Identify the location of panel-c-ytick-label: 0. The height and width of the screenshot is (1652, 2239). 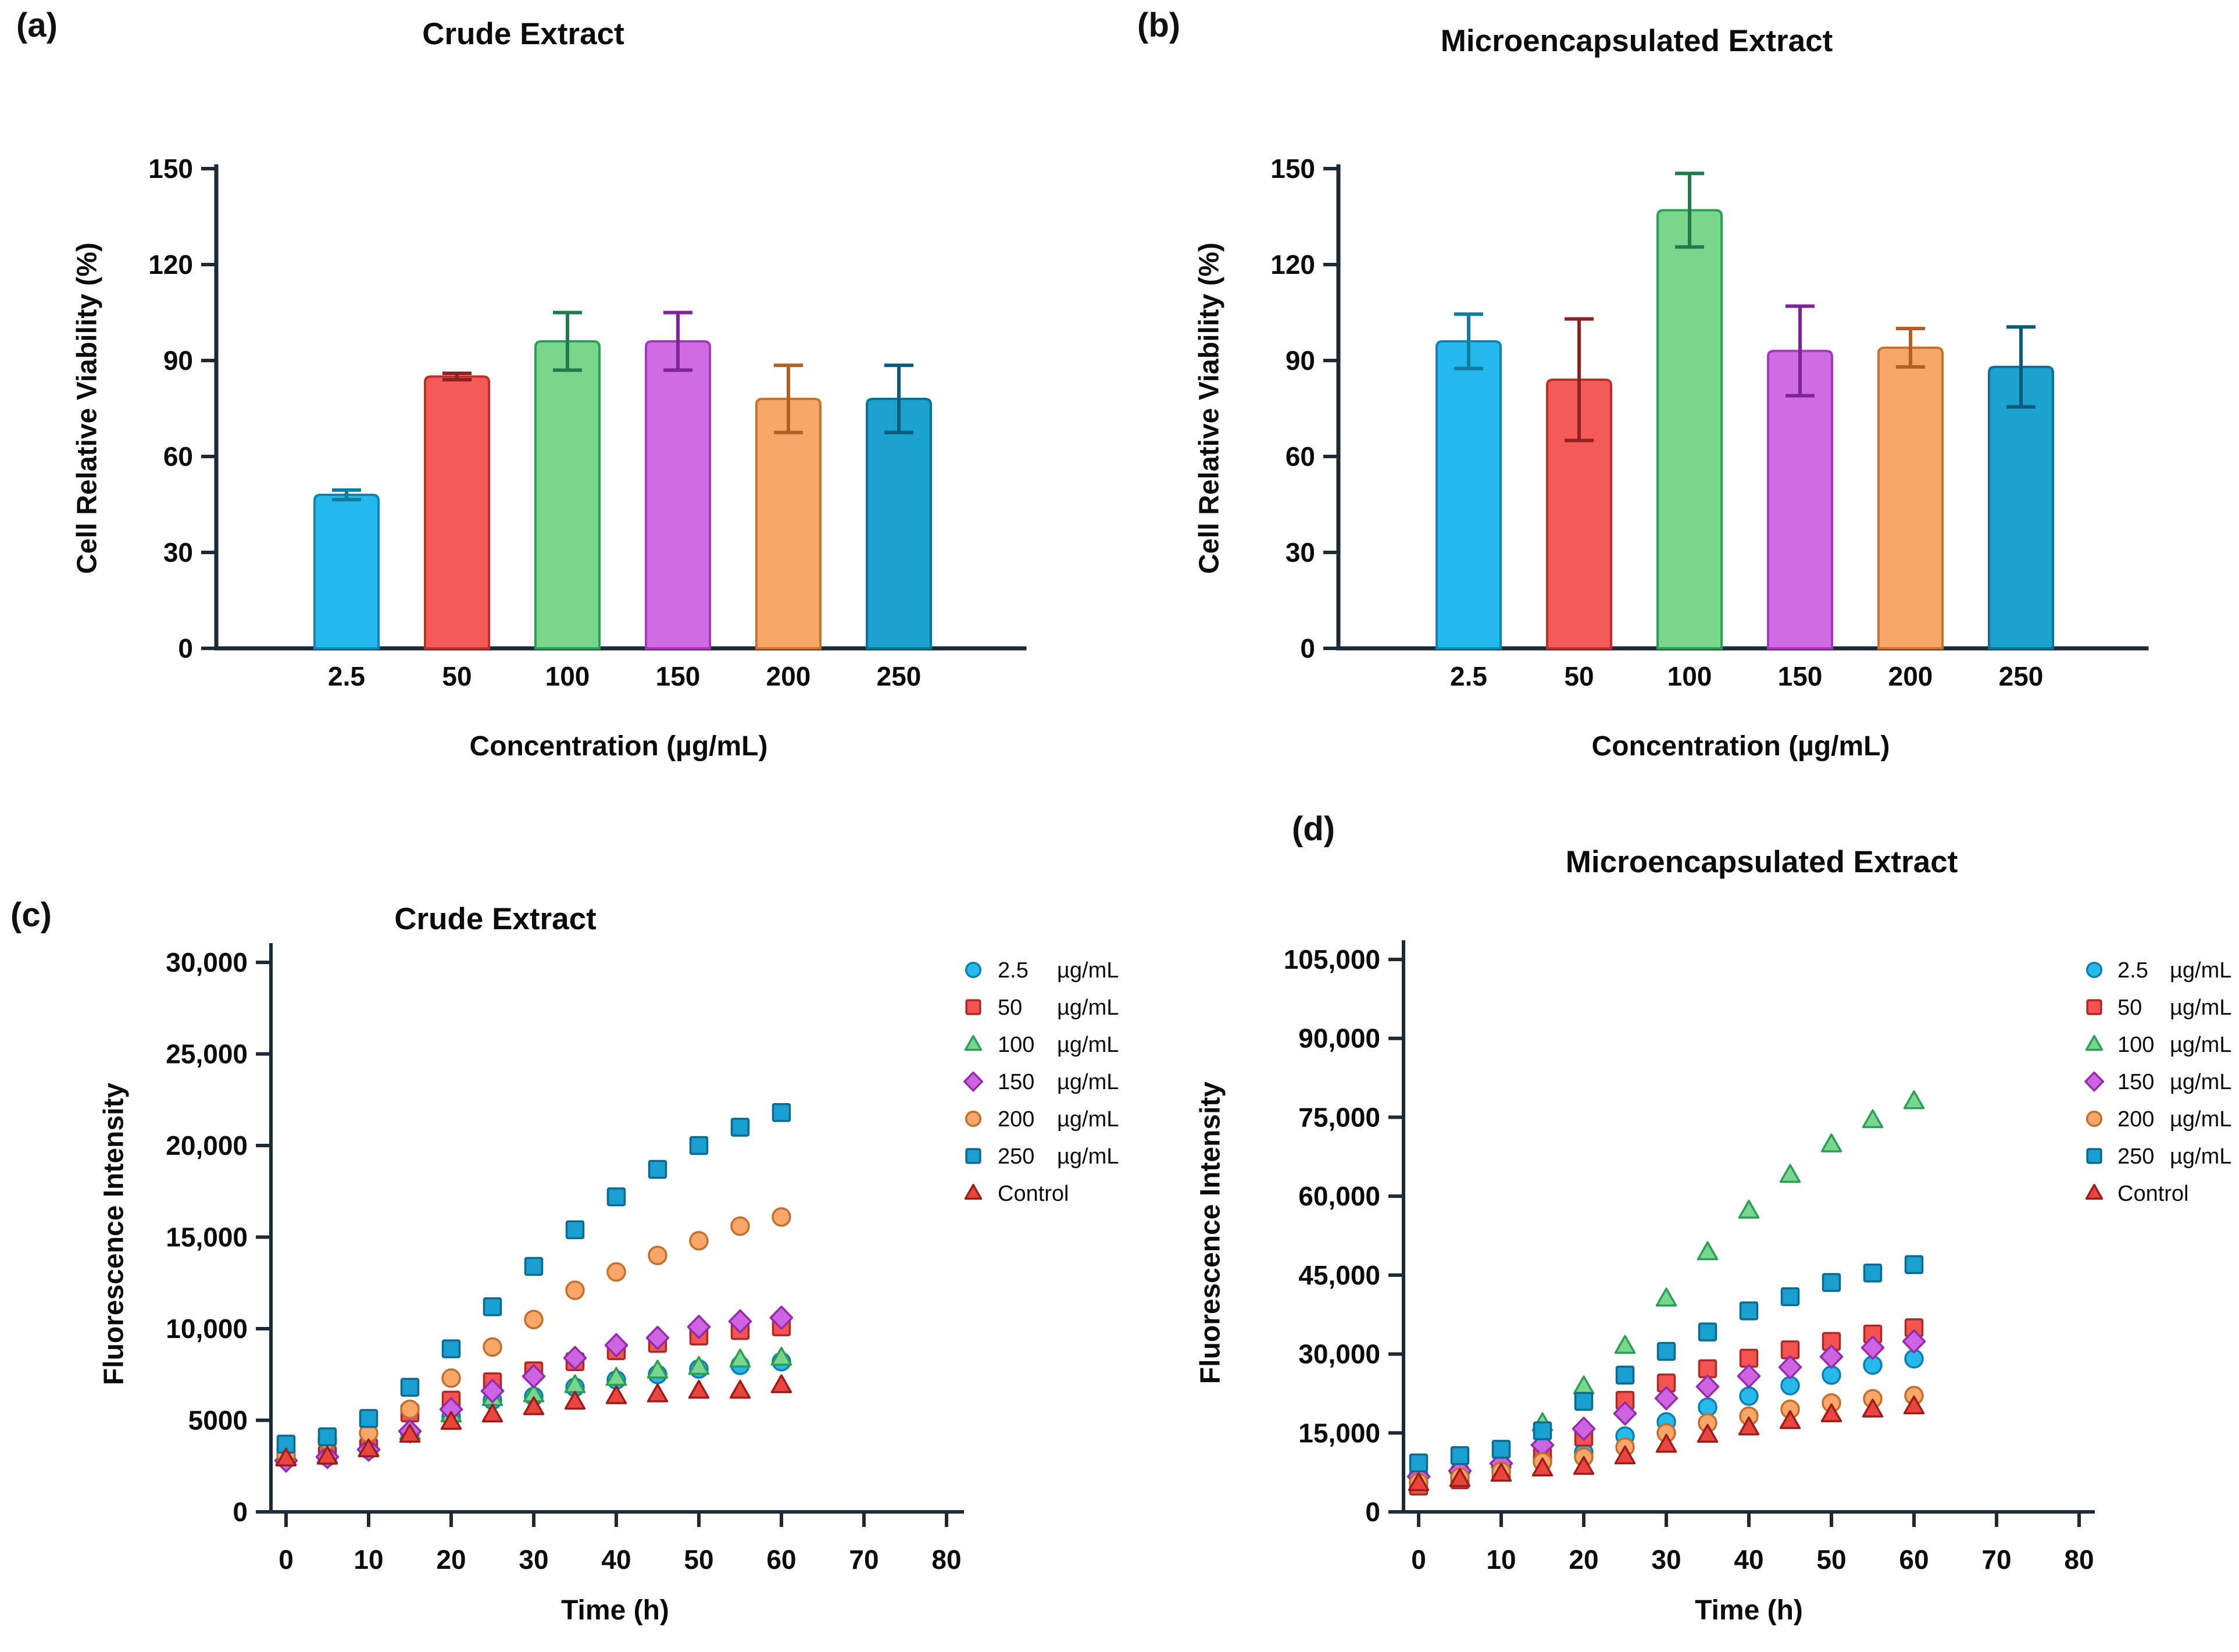
(240, 1512).